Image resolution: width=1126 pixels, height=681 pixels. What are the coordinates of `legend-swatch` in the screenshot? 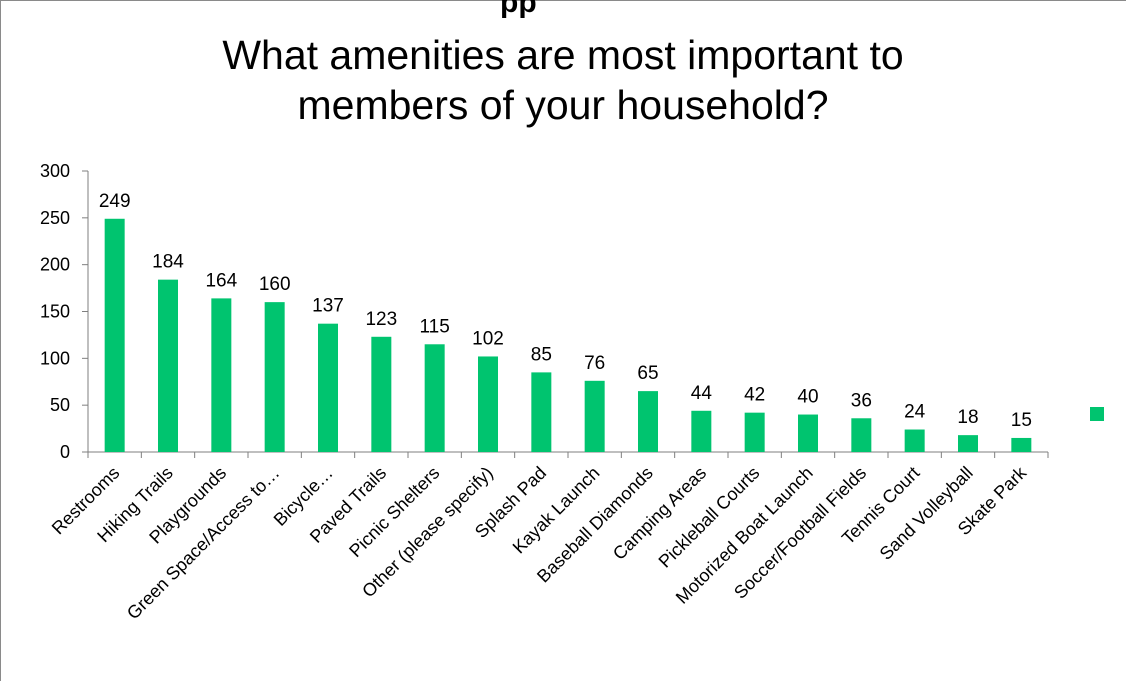 It's located at (1097, 414).